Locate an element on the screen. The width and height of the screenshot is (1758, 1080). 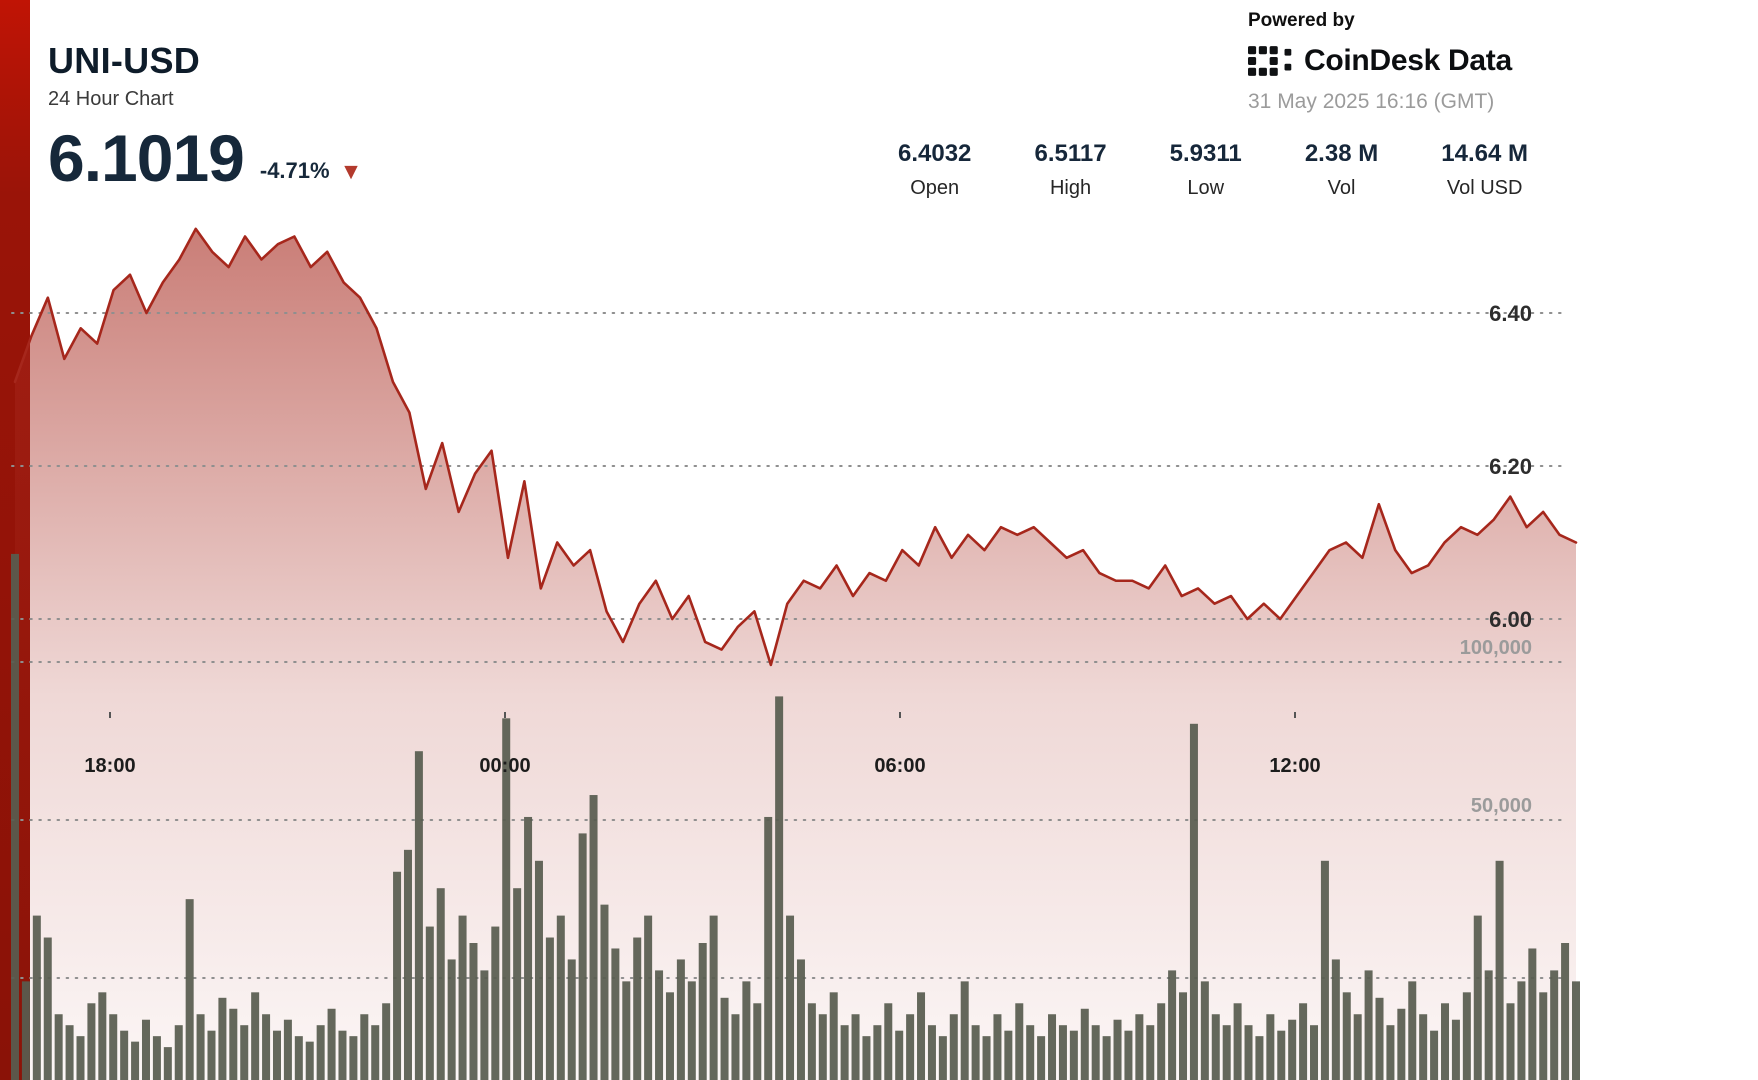
price-axis-label: 6.20 is located at coordinates (1510, 466).